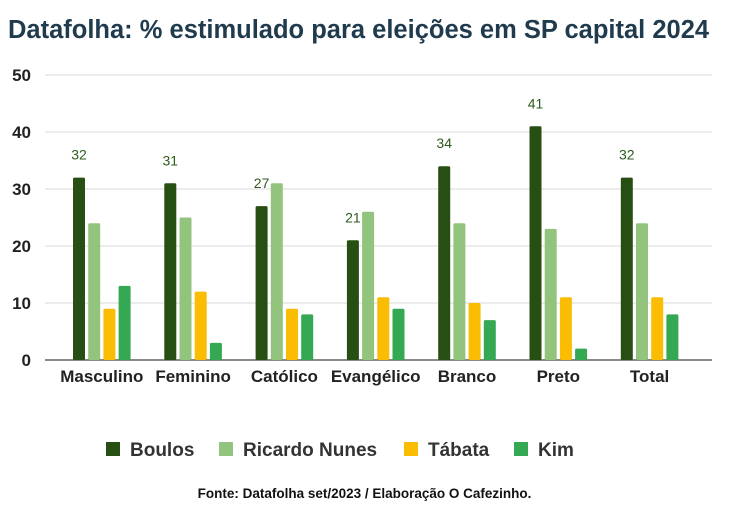 The height and width of the screenshot is (508, 729). I want to click on data-label: 41, so click(536, 103).